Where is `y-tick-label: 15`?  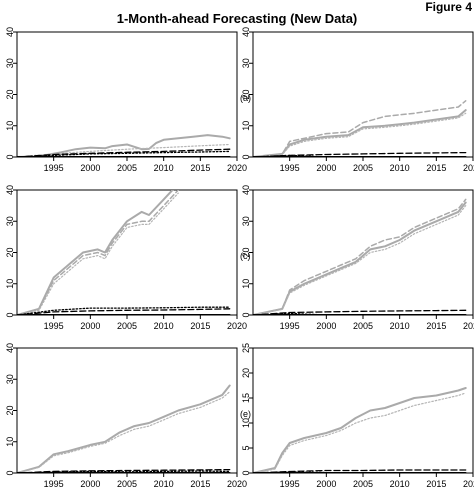
y-tick-label: 15 is located at coordinates (246, 398).